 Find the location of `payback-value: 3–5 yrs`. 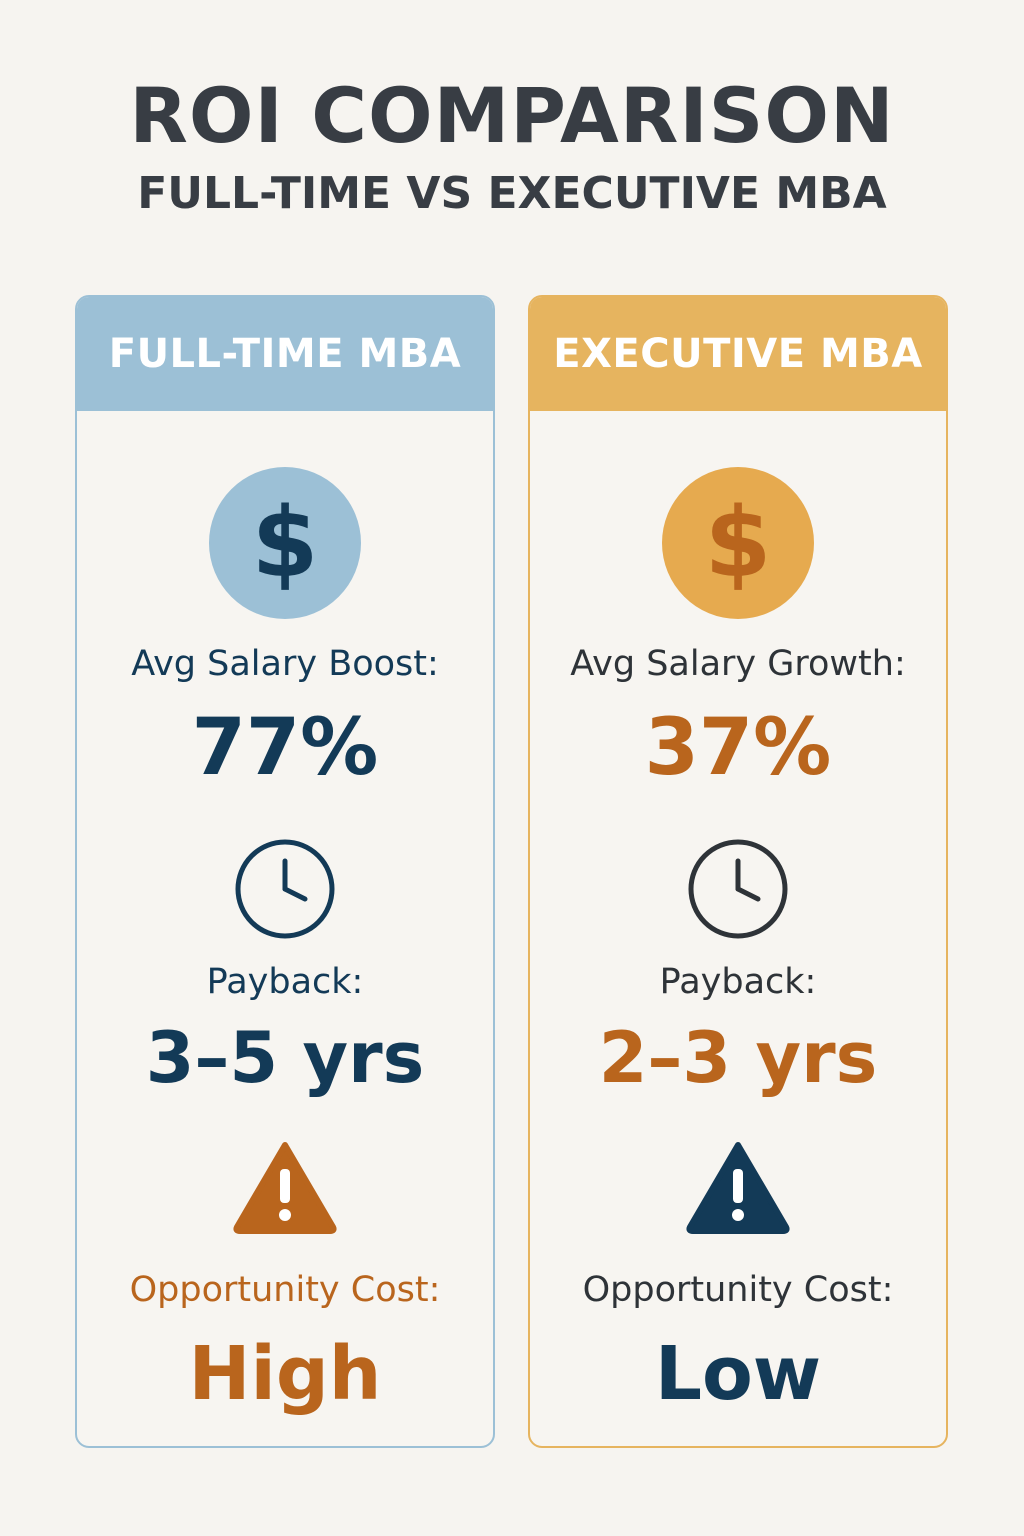

payback-value: 3–5 yrs is located at coordinates (285, 1058).